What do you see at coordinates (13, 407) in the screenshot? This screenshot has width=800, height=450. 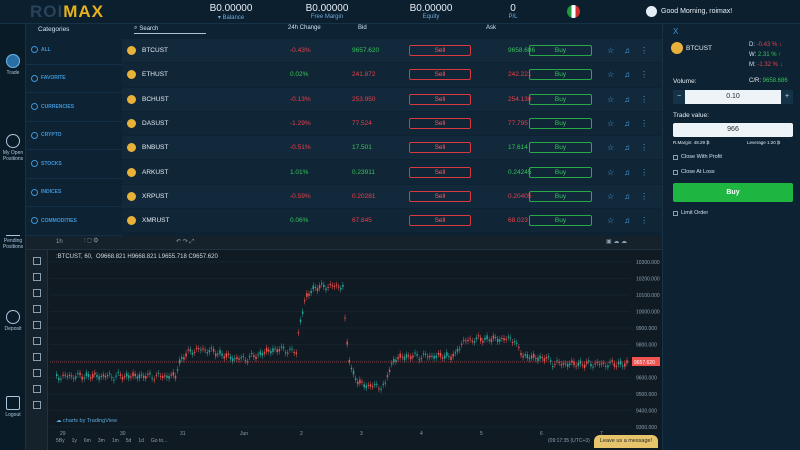 I see `nav-logout: Logout` at bounding box center [13, 407].